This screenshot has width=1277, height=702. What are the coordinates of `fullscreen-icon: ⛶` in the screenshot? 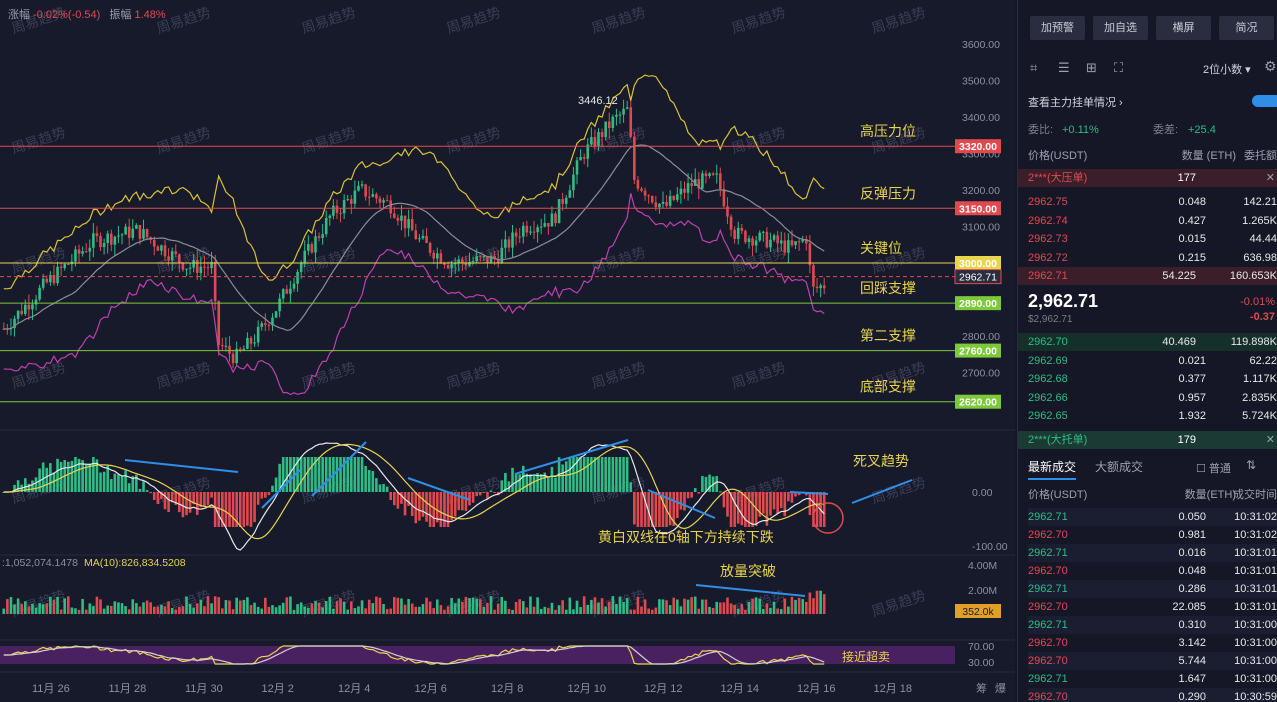 It's located at (1119, 67).